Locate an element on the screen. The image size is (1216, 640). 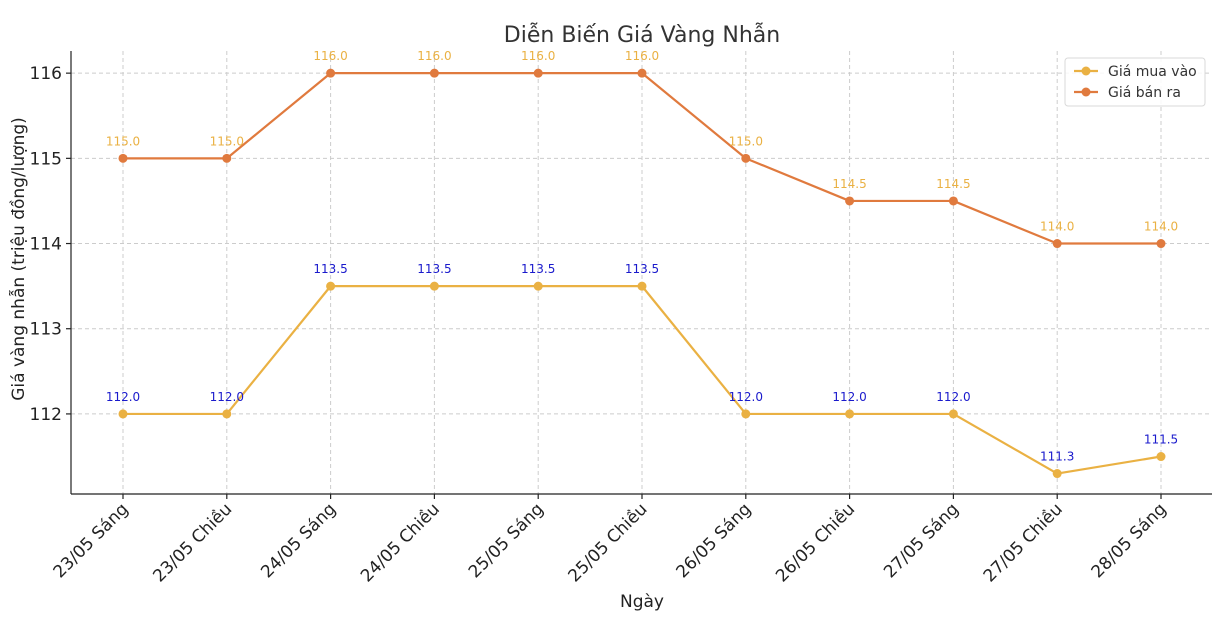
legend: Giá mua vào Giá bán ra is located at coordinates (1135, 82).